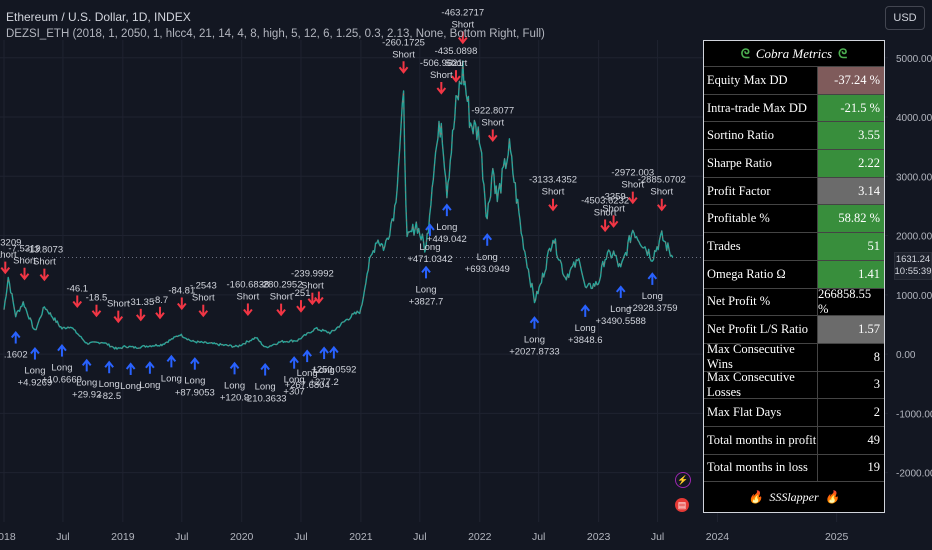 Image resolution: width=932 pixels, height=550 pixels. What do you see at coordinates (914, 177) in the screenshot?
I see `y-tick-label: 3000.00` at bounding box center [914, 177].